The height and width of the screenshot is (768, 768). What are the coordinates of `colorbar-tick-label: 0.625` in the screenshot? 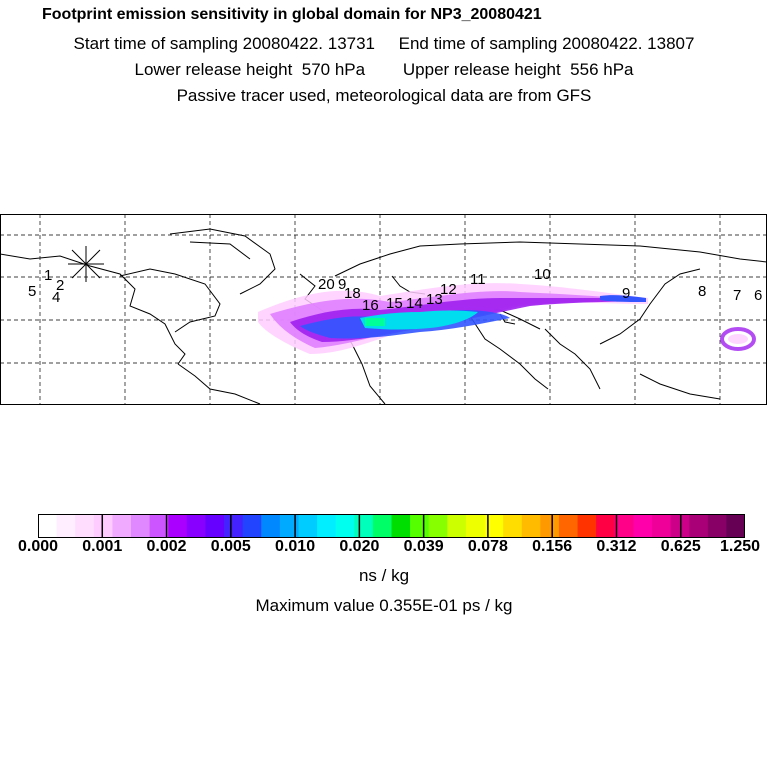 It's located at (680, 546).